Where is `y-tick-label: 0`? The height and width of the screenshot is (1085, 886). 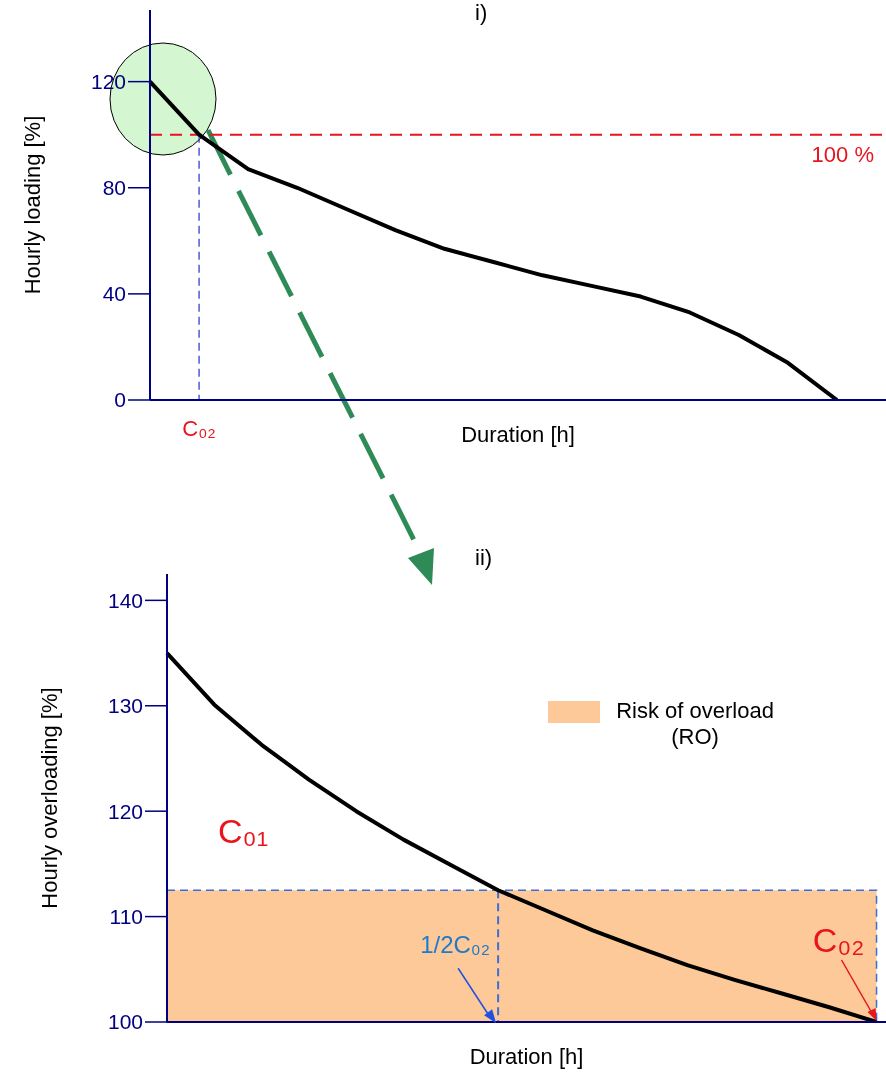
y-tick-label: 0 is located at coordinates (120, 400).